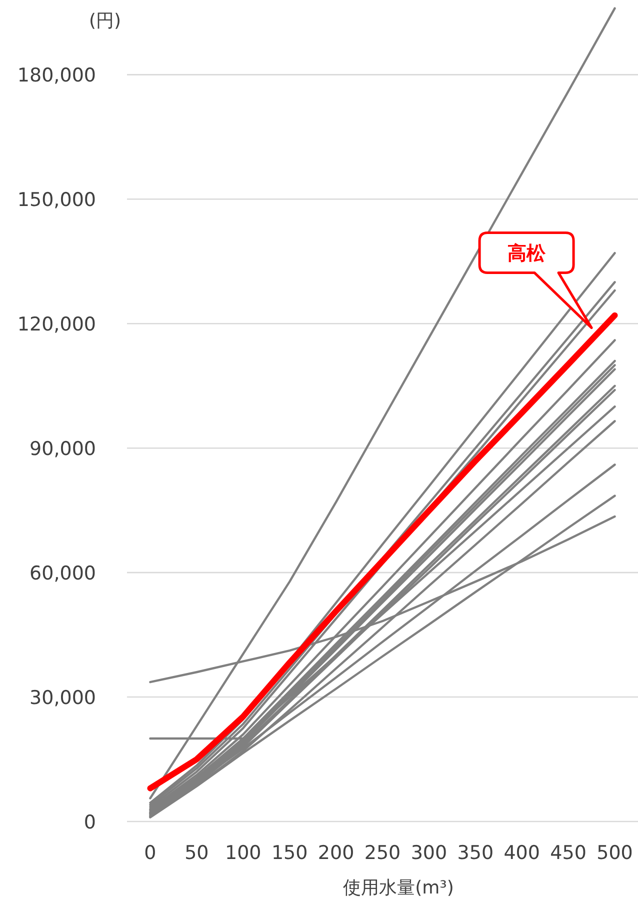 This screenshot has height=904, width=638. I want to click on x-tick-label: 200, so click(336, 853).